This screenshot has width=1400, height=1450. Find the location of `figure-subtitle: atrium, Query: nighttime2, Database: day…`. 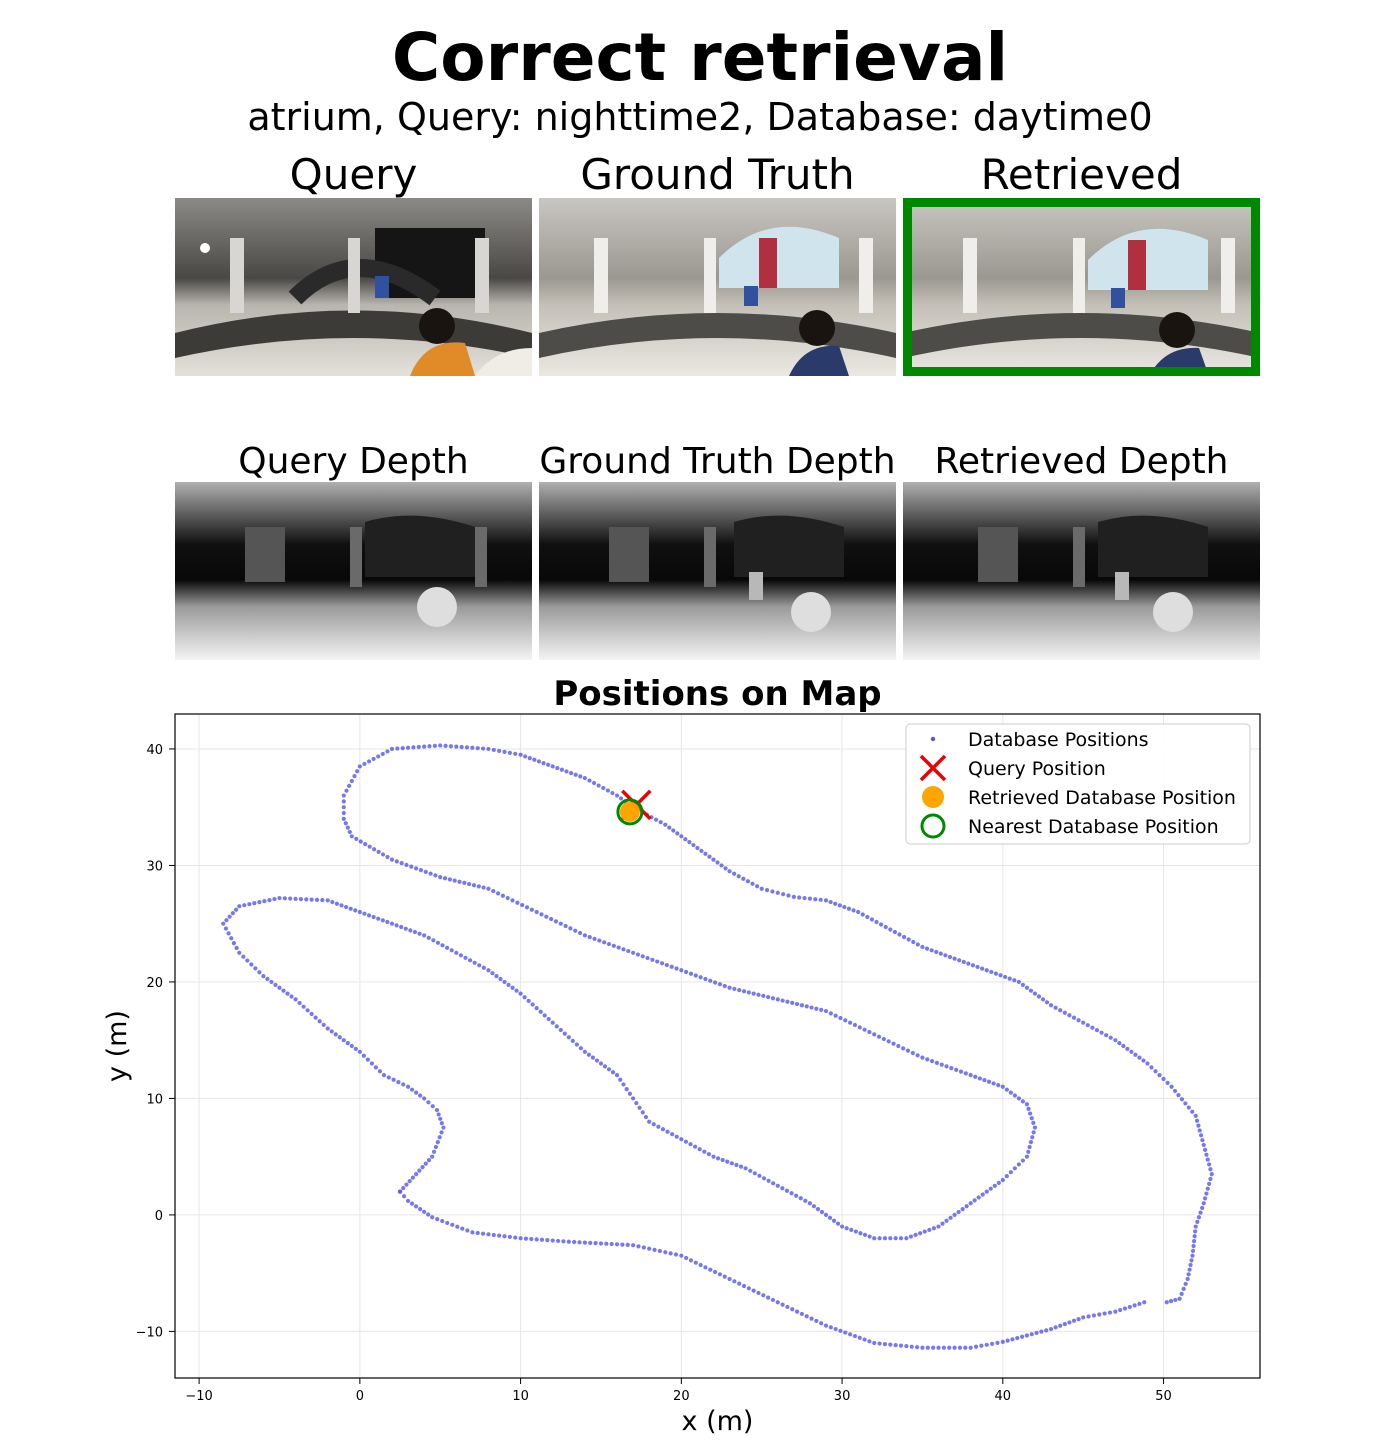

figure-subtitle: atrium, Query: nighttime2, Database: day… is located at coordinates (700, 117).